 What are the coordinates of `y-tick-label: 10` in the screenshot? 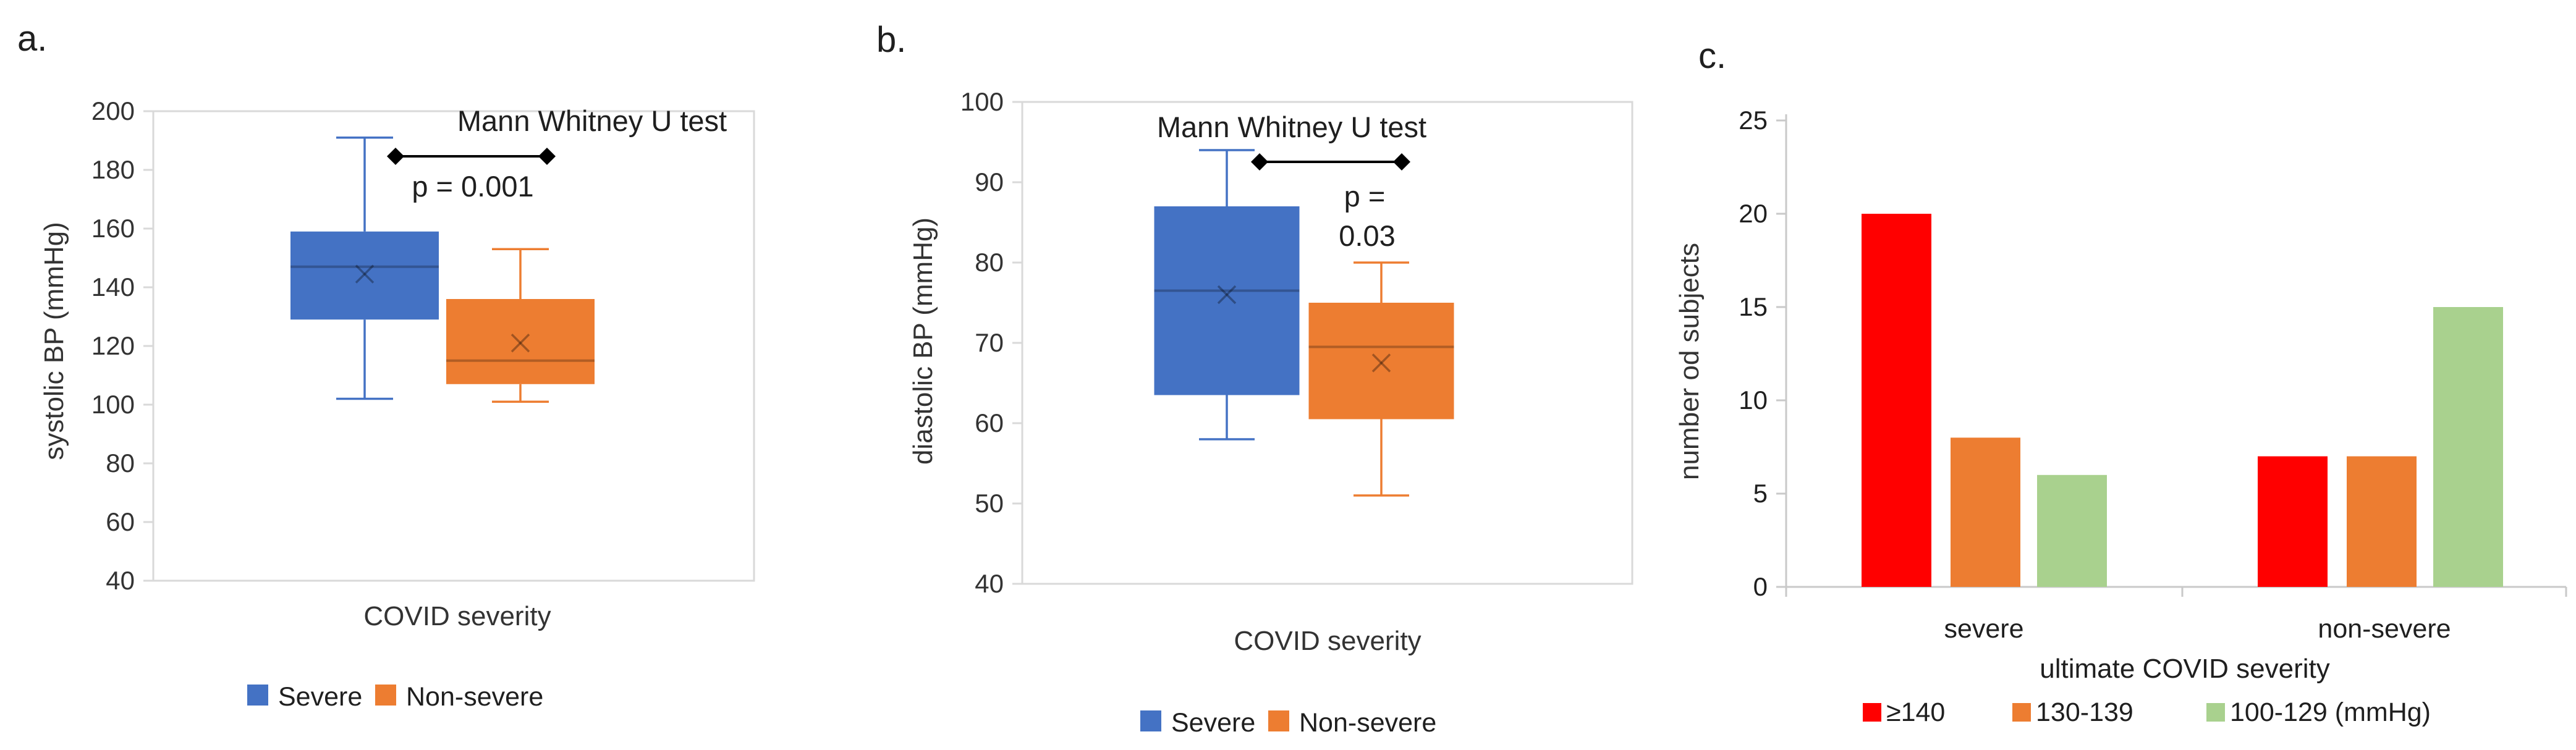 It's located at (1753, 401).